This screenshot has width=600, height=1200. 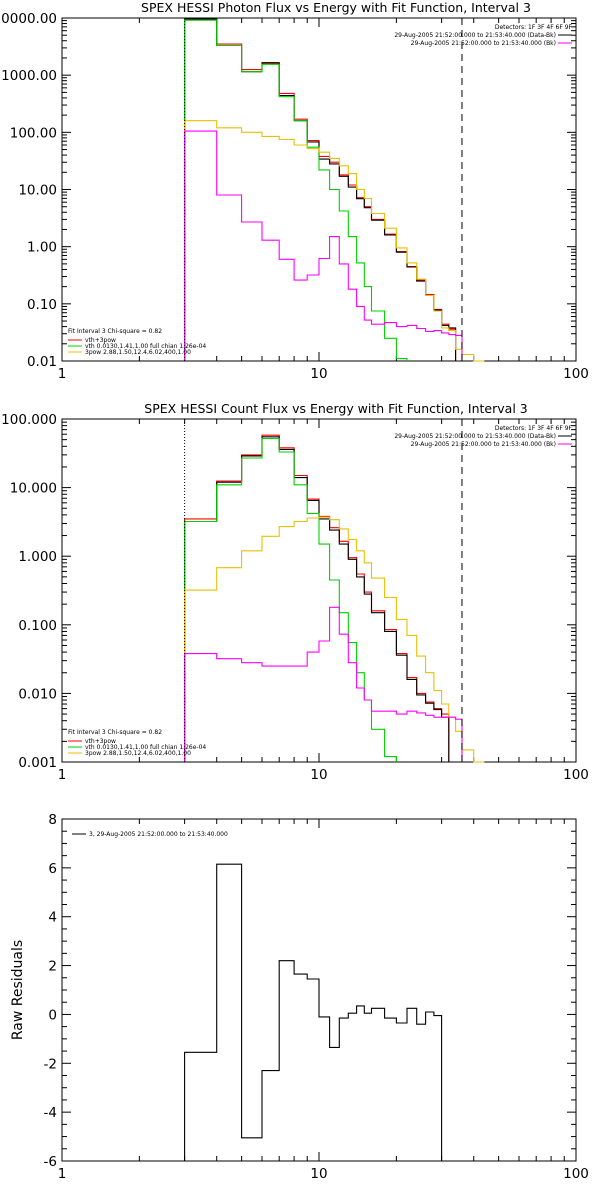 I want to click on y-tick-label: -4, so click(x=50, y=1113).